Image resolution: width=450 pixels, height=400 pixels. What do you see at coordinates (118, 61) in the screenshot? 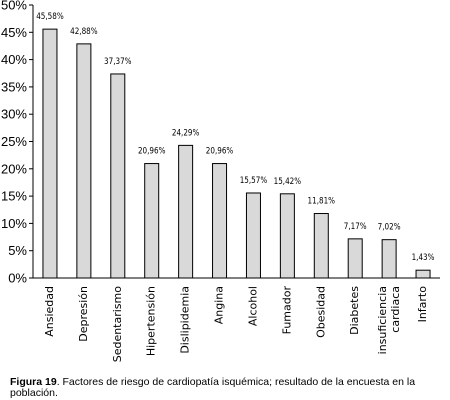
I see `data-label: 37,37%` at bounding box center [118, 61].